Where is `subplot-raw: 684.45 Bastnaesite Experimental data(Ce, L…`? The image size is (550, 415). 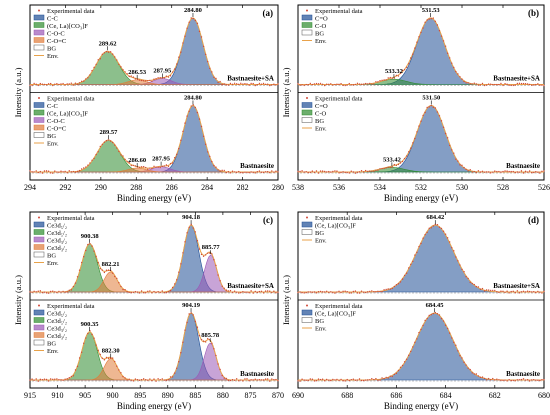
subplot-raw: 684.45 Bastnaesite Experimental data(Ce, L… is located at coordinates (421, 342).